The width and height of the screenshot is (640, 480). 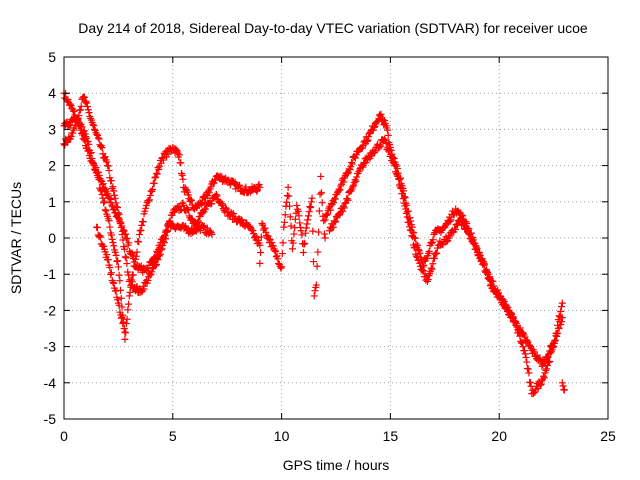 I want to click on x-tick-label: 0, so click(x=64, y=436).